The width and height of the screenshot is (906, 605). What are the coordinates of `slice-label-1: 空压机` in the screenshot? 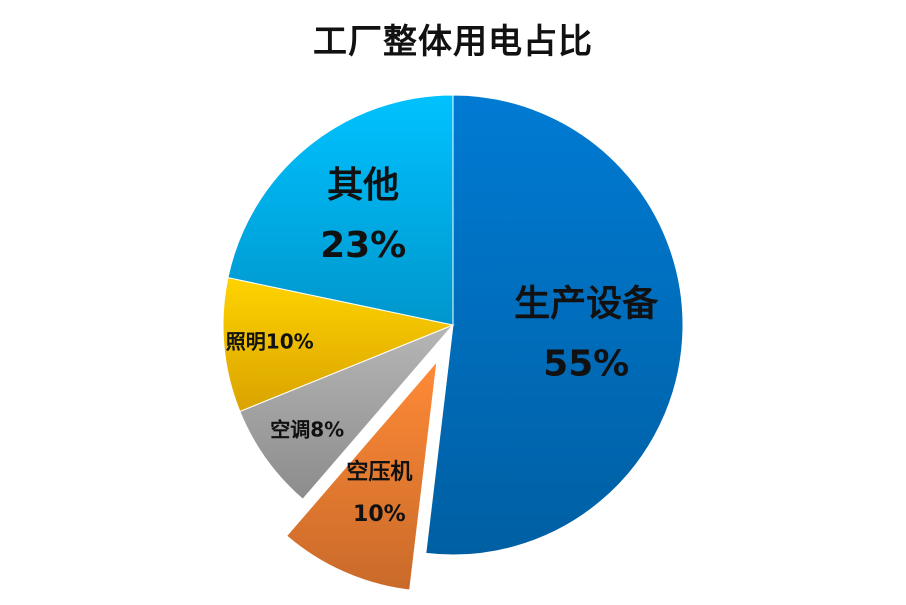 It's located at (379, 472).